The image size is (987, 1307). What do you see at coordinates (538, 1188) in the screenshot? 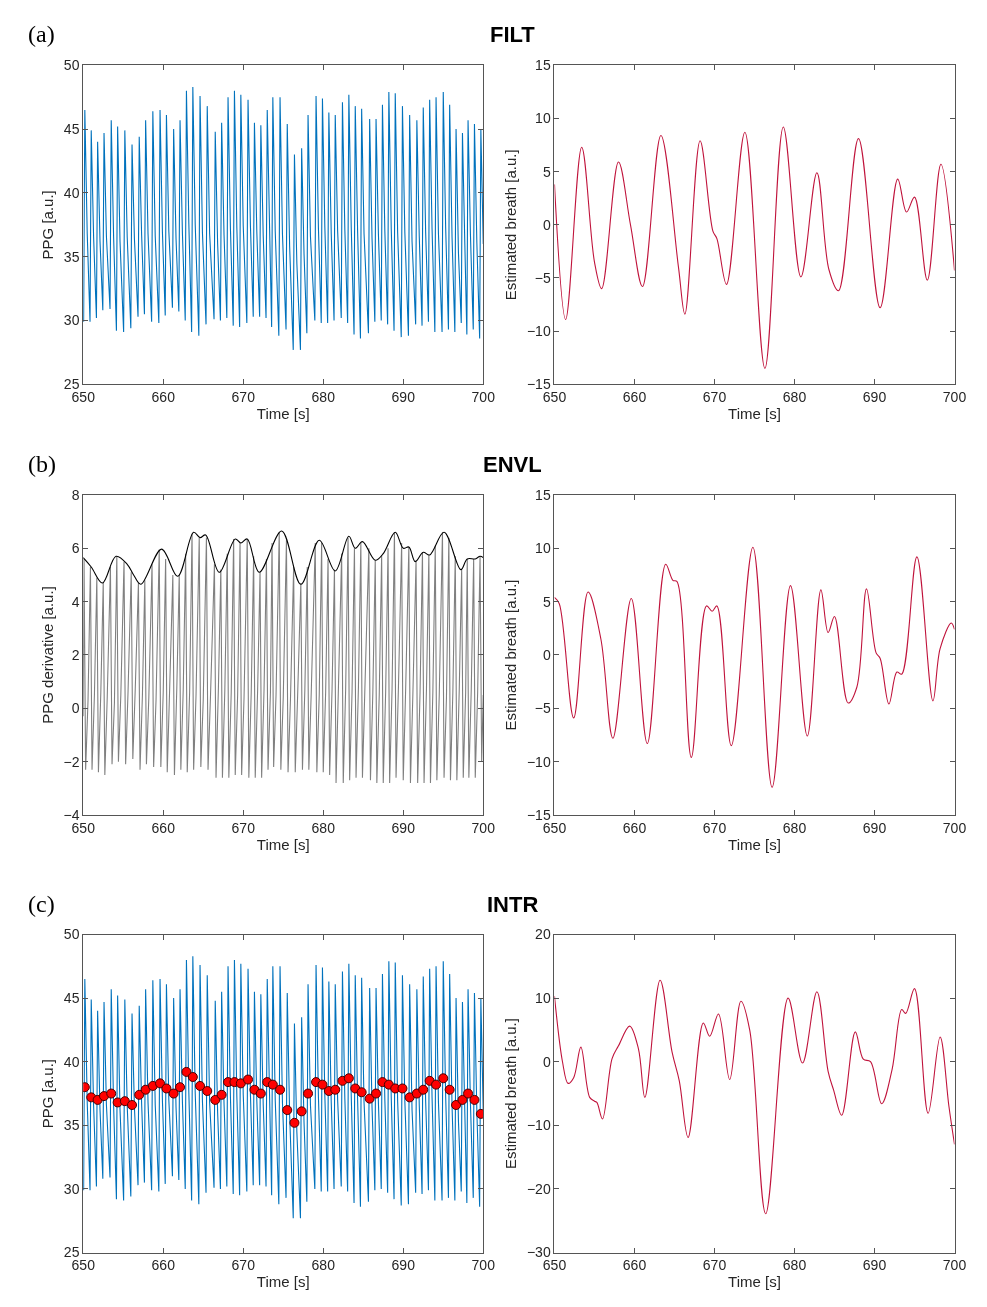
I see `y-tick-label: −20` at bounding box center [538, 1188].